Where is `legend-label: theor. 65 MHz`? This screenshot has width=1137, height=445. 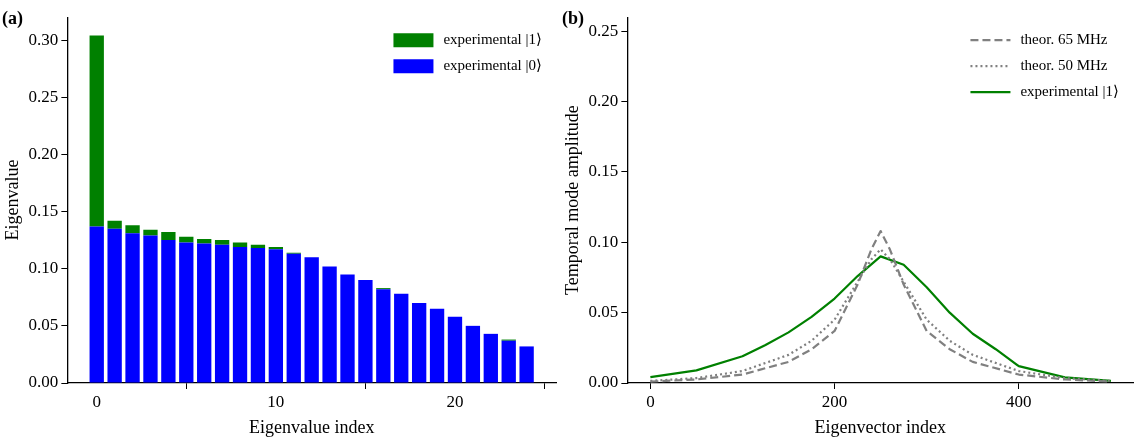
legend-label: theor. 65 MHz is located at coordinates (1064, 39).